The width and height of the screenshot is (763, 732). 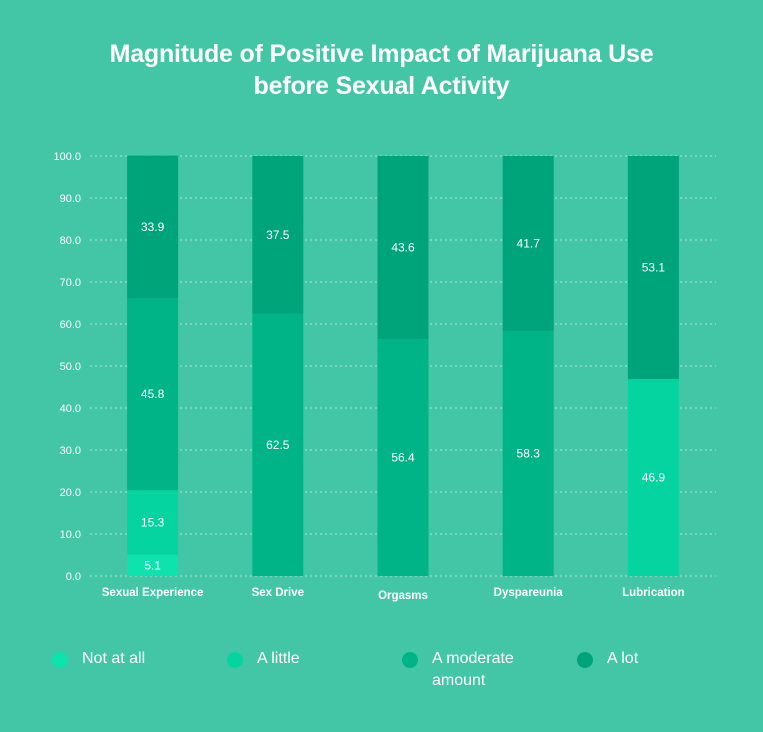 I want to click on legend-item-a-moderate-amount: A moderate amount, so click(x=467, y=670).